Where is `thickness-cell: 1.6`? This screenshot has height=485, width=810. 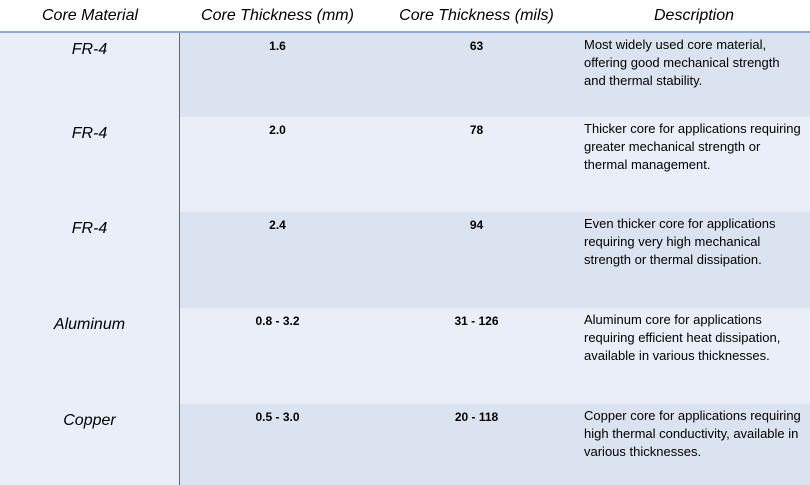 thickness-cell: 1.6 is located at coordinates (277, 75).